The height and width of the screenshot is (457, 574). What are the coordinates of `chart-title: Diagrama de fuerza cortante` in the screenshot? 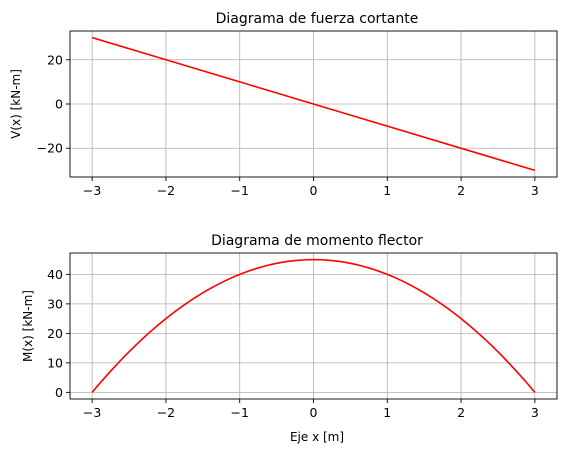 It's located at (317, 19).